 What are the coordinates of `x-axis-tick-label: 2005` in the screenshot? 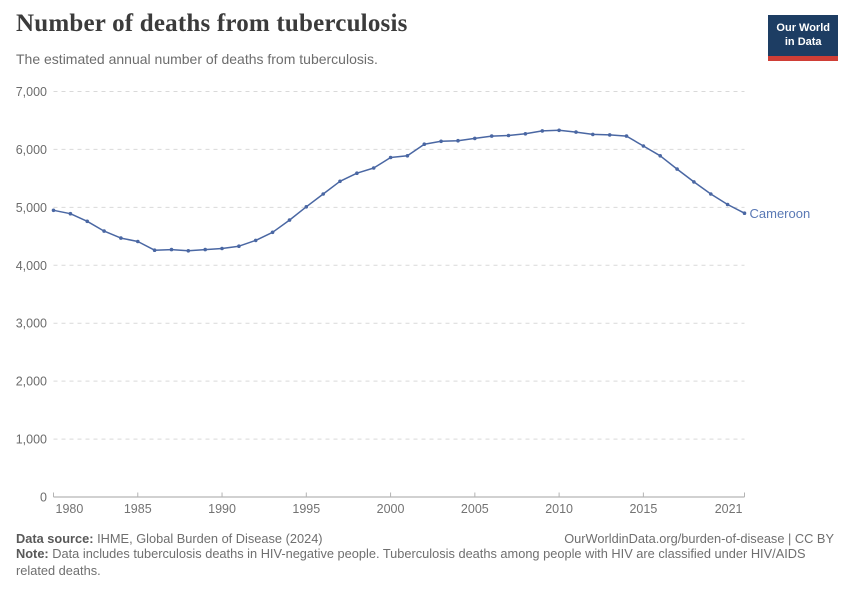 It's located at (475, 509).